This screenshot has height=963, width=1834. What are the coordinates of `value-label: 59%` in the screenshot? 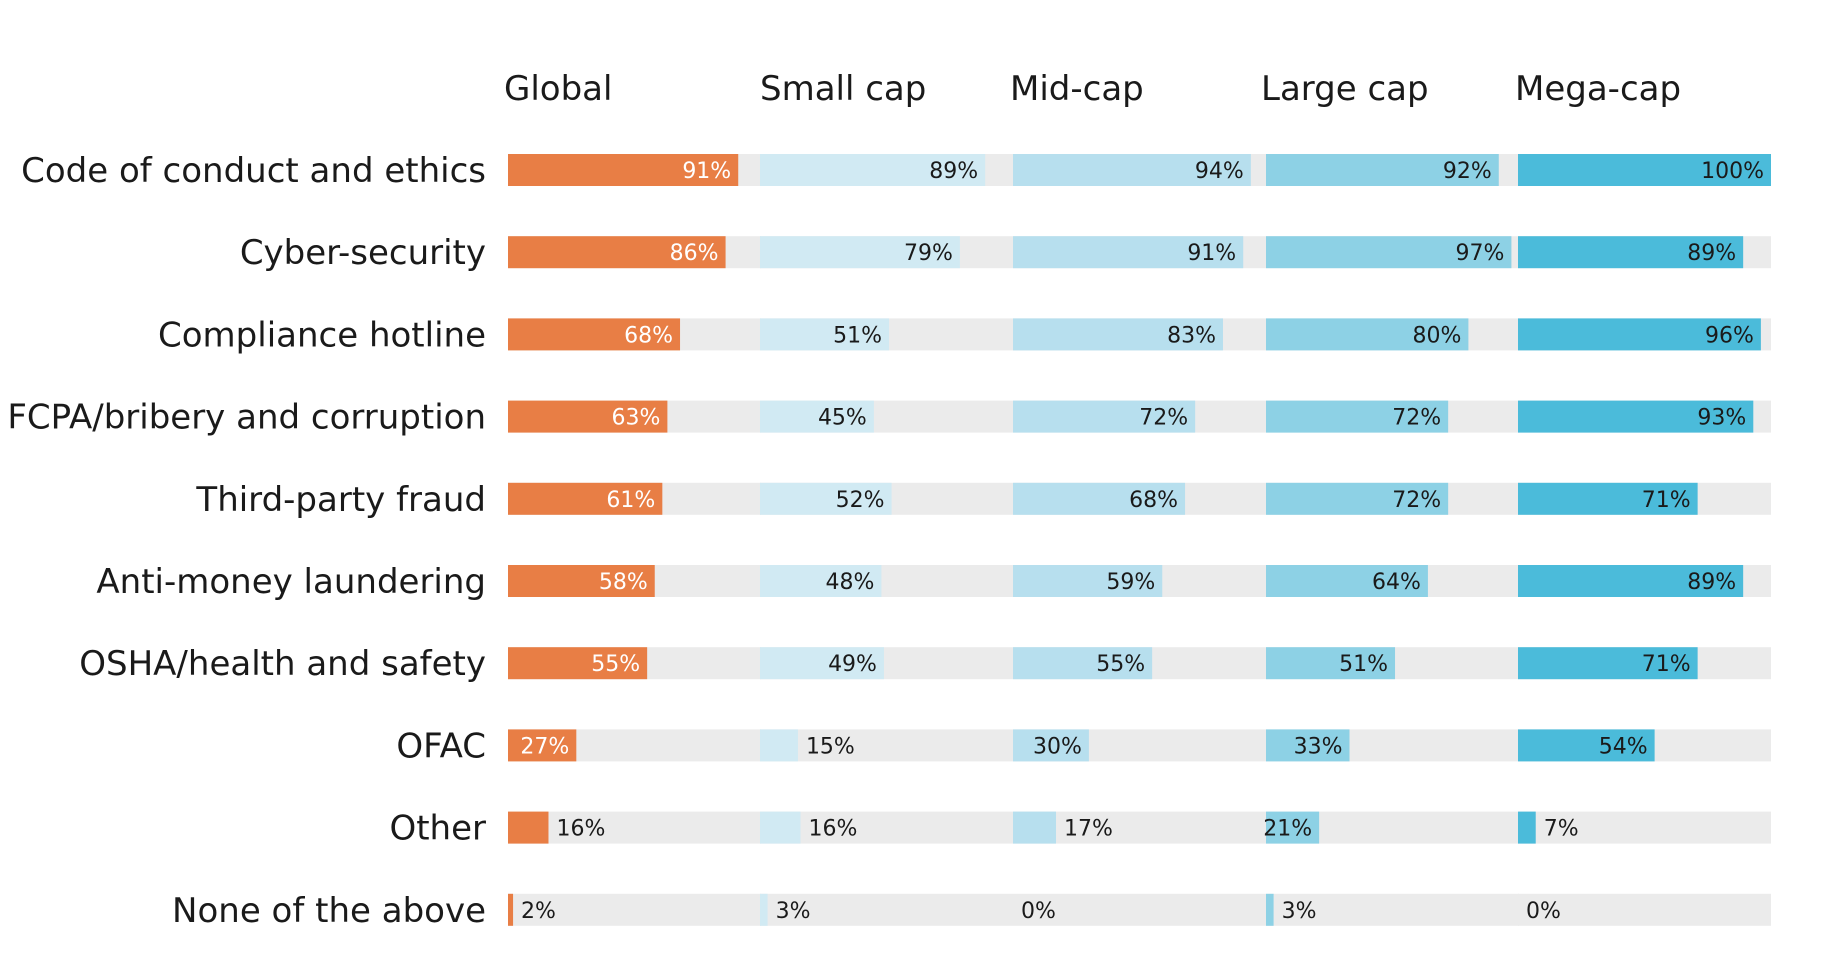 It's located at (1130, 582).